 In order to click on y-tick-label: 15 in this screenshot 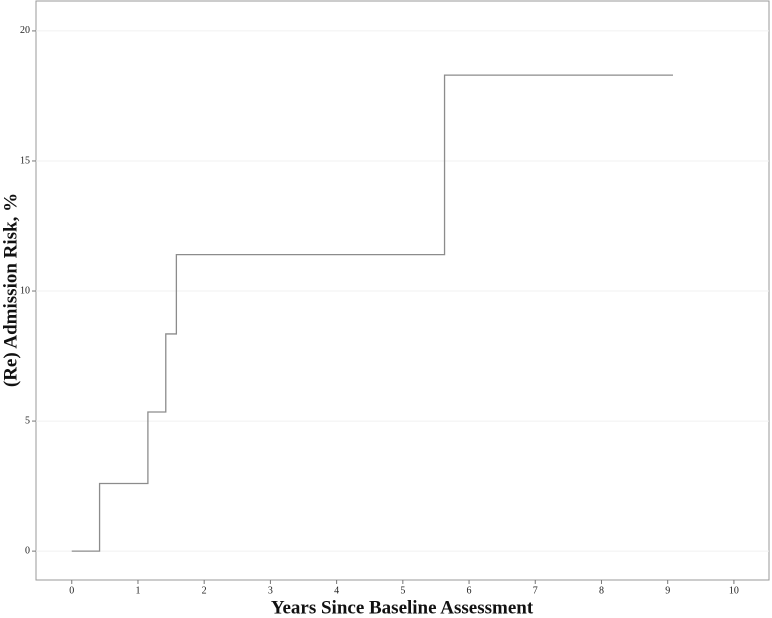, I will do `click(25, 160)`.